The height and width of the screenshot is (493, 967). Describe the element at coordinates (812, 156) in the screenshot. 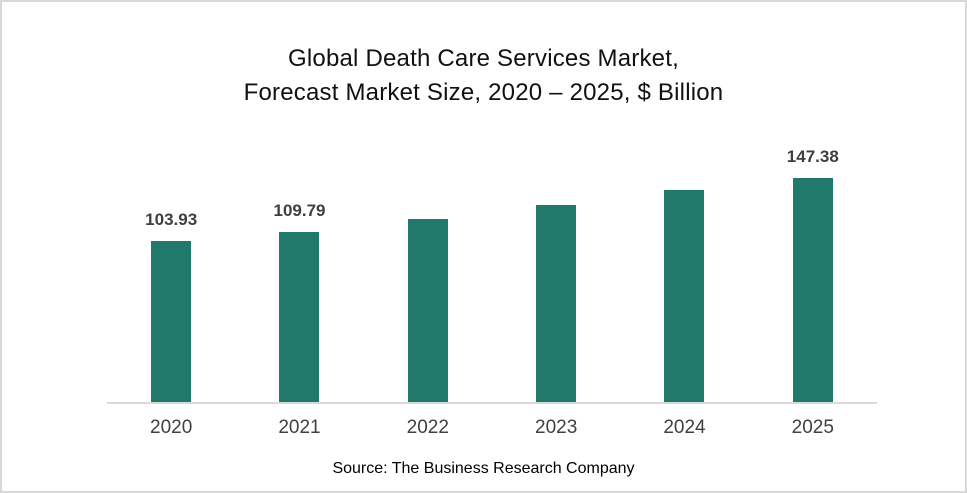

I see `value-label-2025: 147.38` at that location.